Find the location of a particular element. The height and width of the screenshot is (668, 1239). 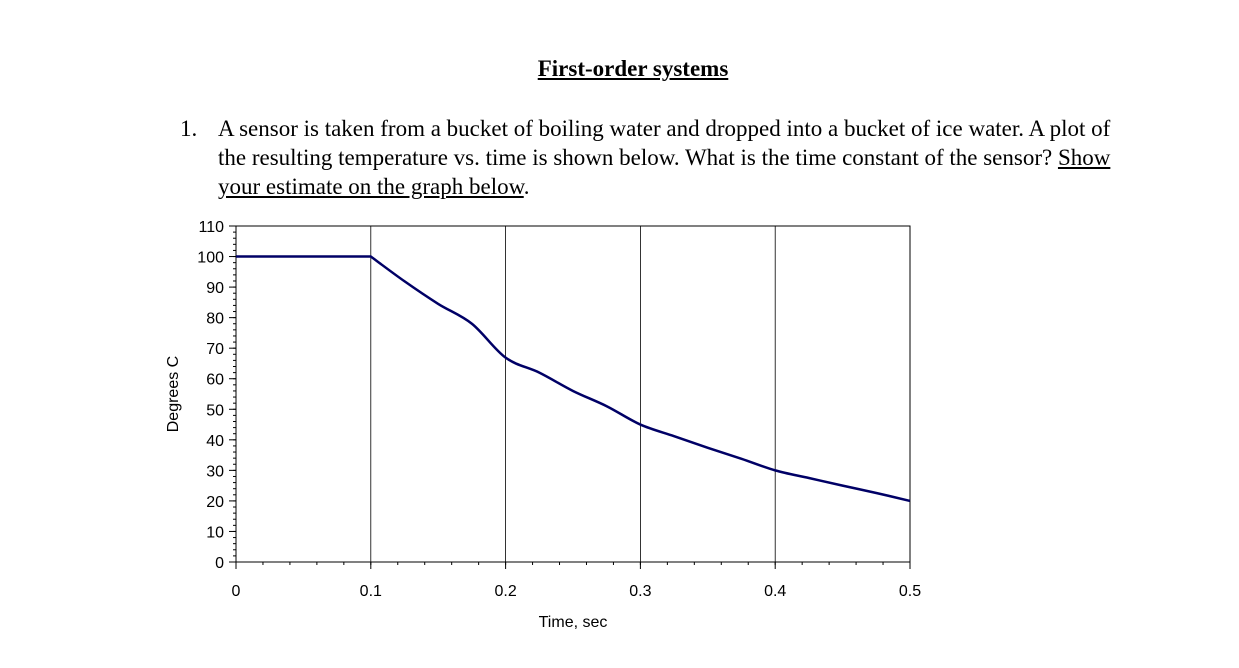

y-tick-label: 20 is located at coordinates (215, 502).